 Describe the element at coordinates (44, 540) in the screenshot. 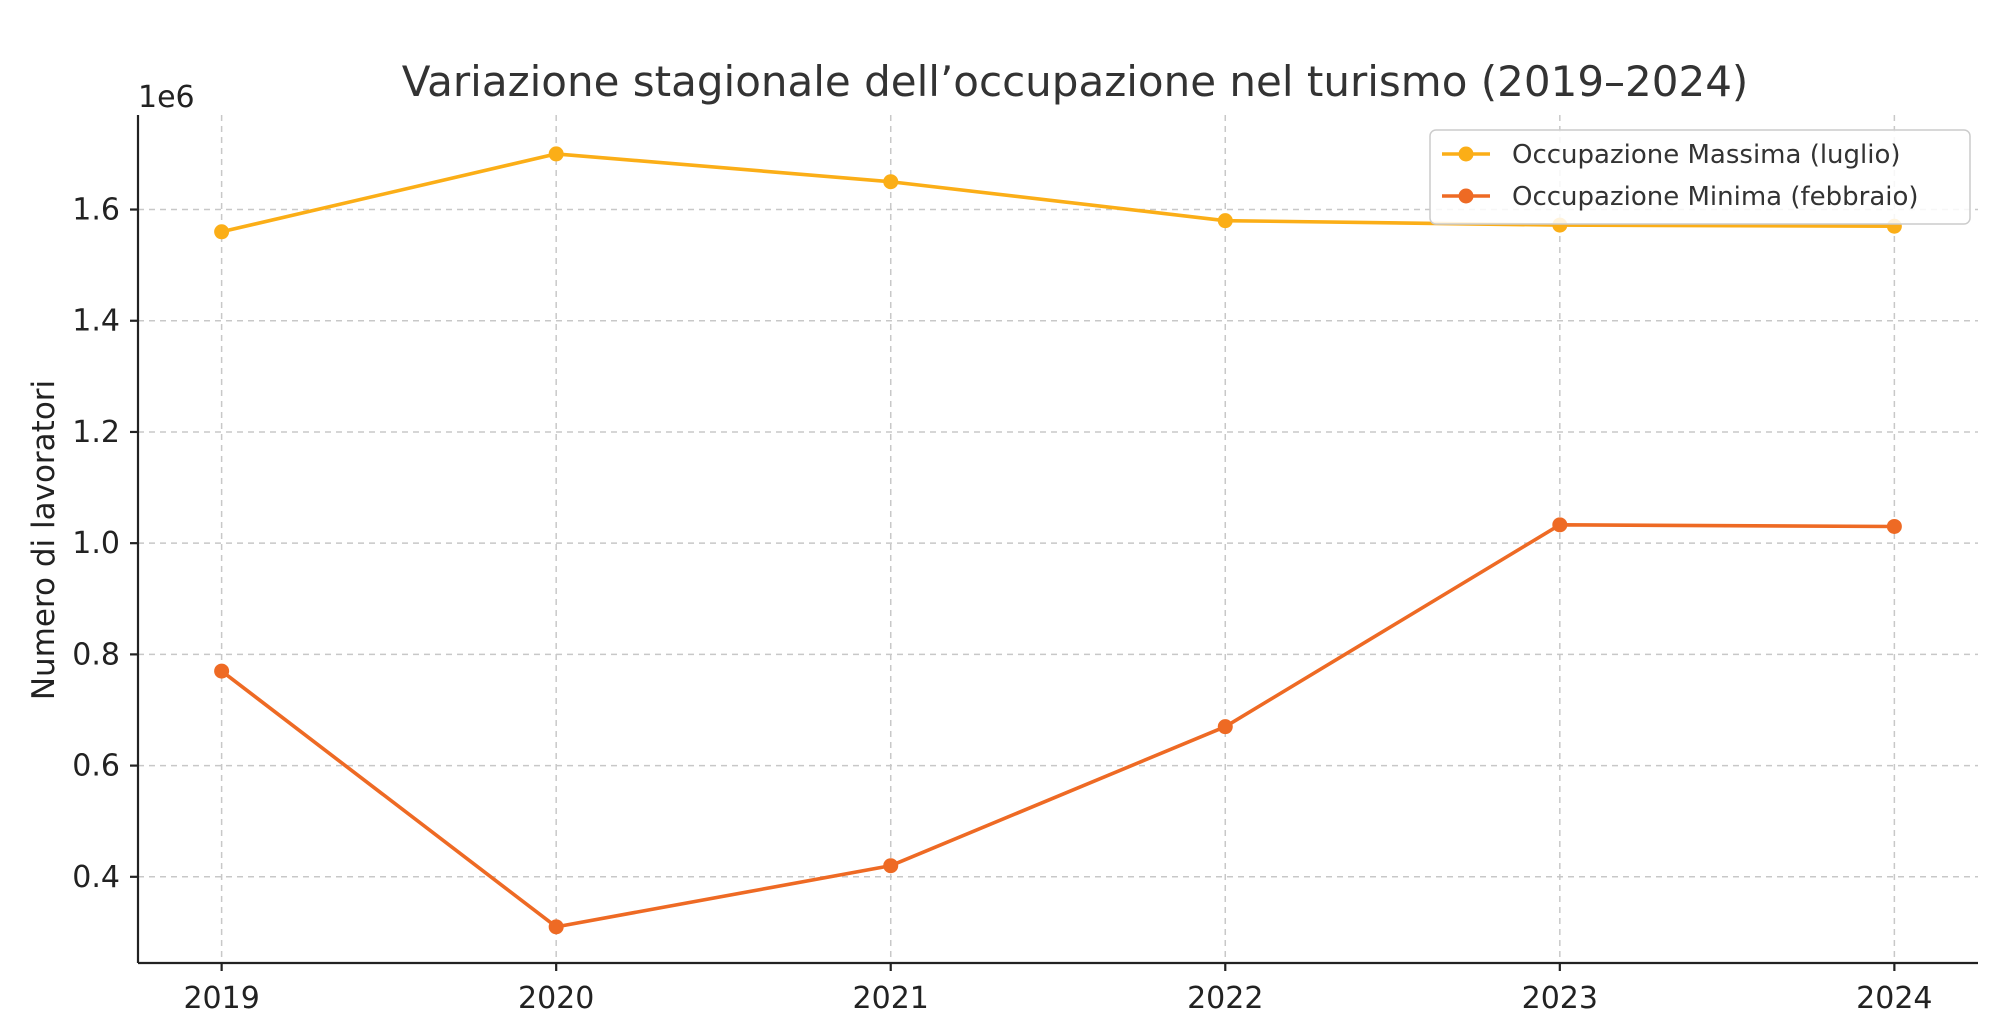

I see `y-axis-label: Numero di lavoratori` at that location.